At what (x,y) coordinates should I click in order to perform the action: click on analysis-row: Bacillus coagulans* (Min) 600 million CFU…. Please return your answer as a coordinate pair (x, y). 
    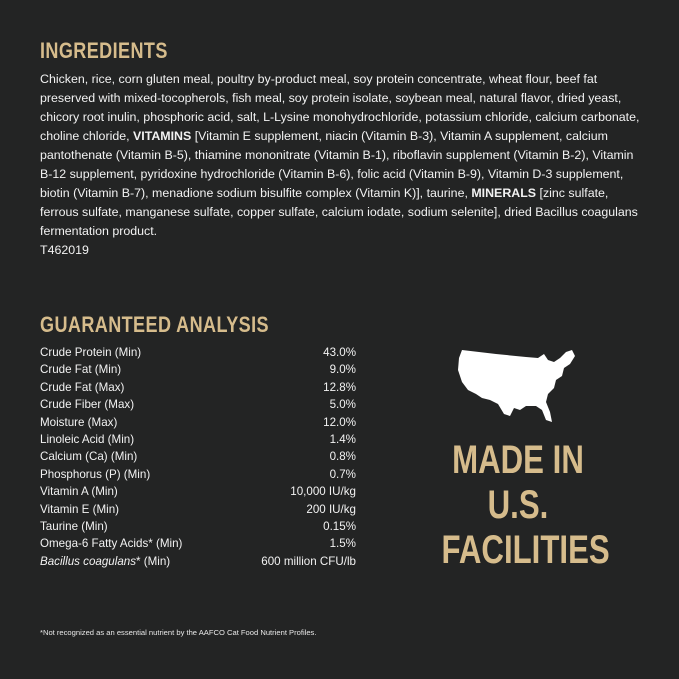
    Looking at the image, I should click on (198, 561).